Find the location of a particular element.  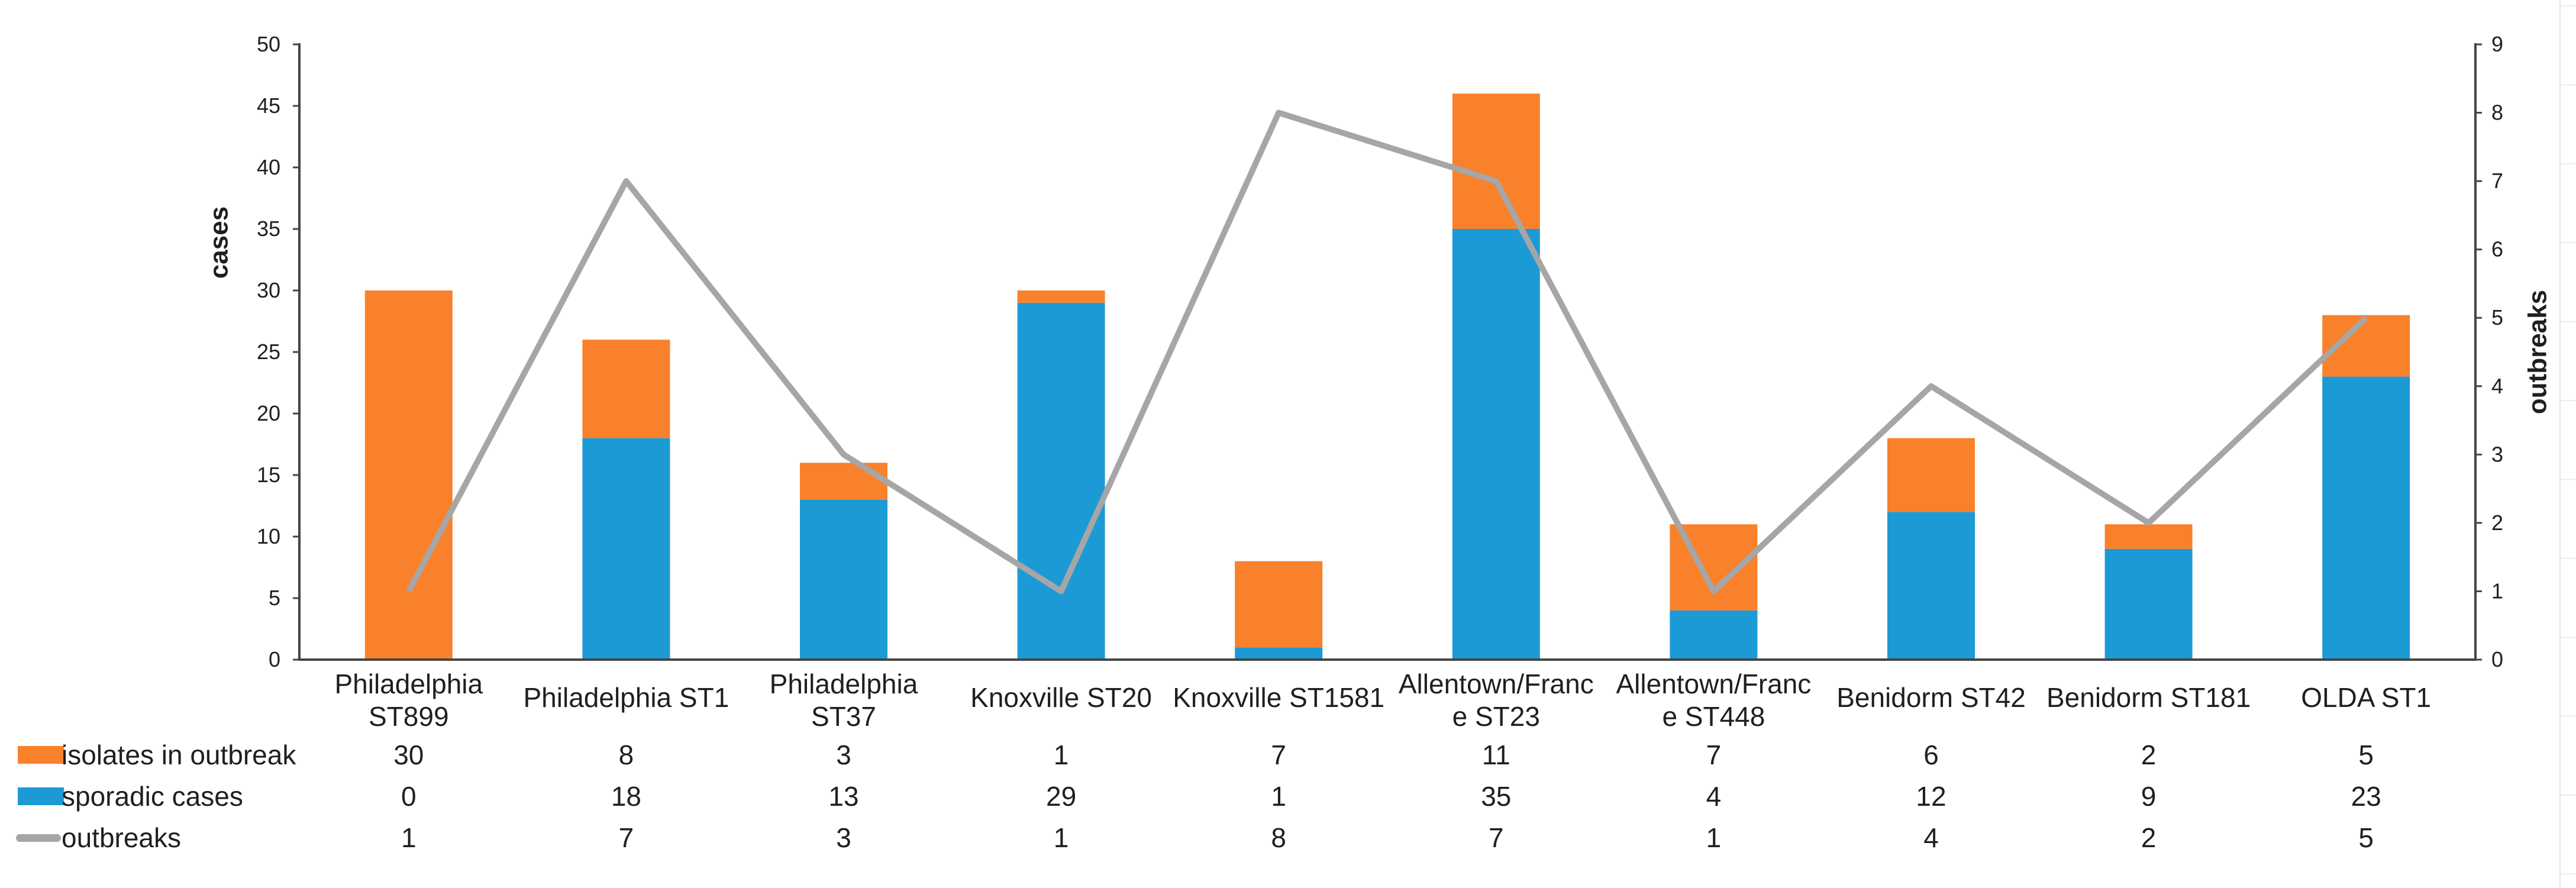

right-axis-tick-label: 3 is located at coordinates (2497, 454).